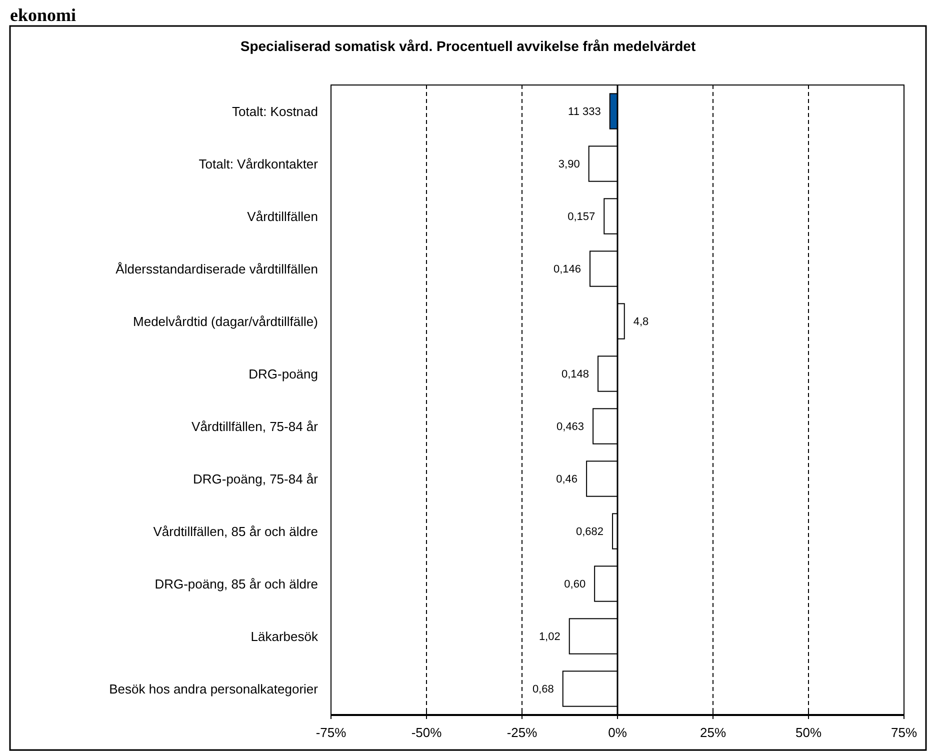 The width and height of the screenshot is (936, 751). Describe the element at coordinates (808, 732) in the screenshot. I see `x-tick-label: 50%` at that location.